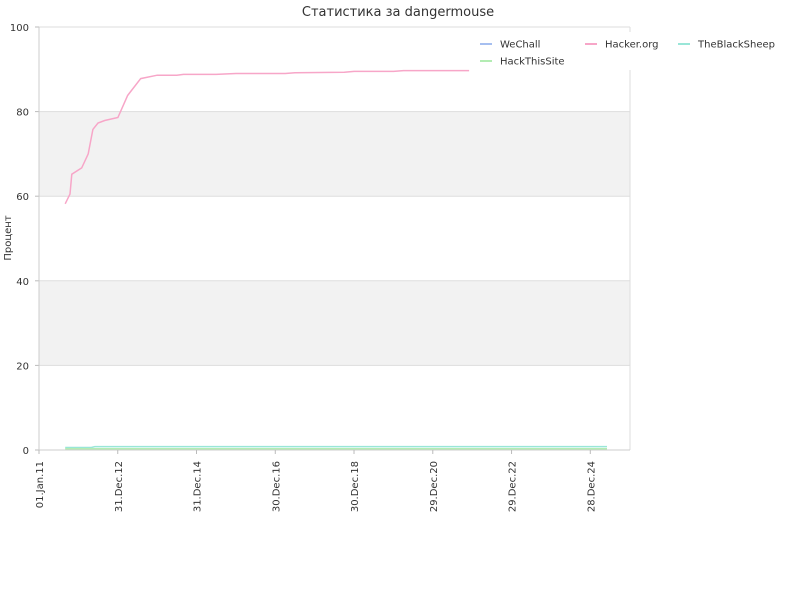 Image resolution: width=800 pixels, height=600 pixels. Describe the element at coordinates (736, 45) in the screenshot. I see `legend-label-theblacksheep: TheBlackSheep` at that location.